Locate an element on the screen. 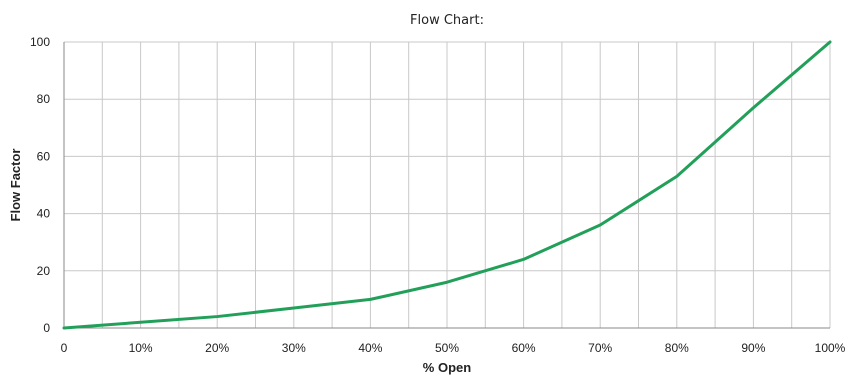  y-tick-label: 40 is located at coordinates (44, 214).